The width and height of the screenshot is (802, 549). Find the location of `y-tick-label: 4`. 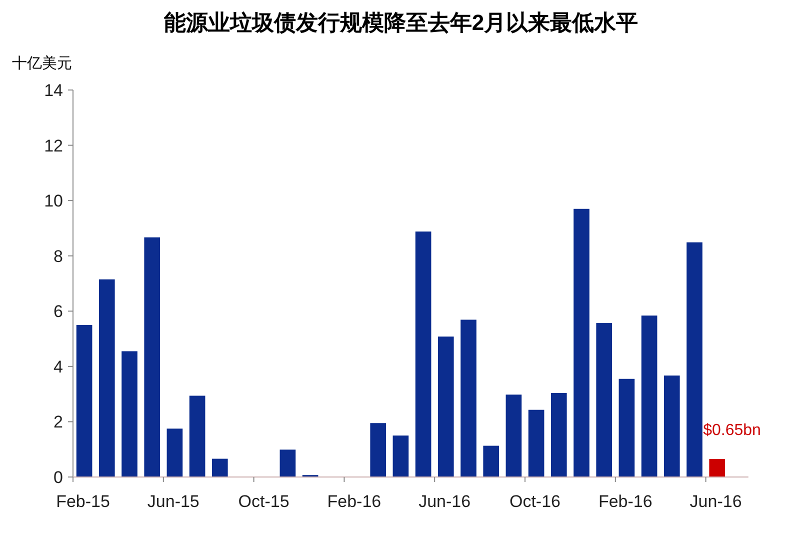

y-tick-label: 4 is located at coordinates (58, 366).